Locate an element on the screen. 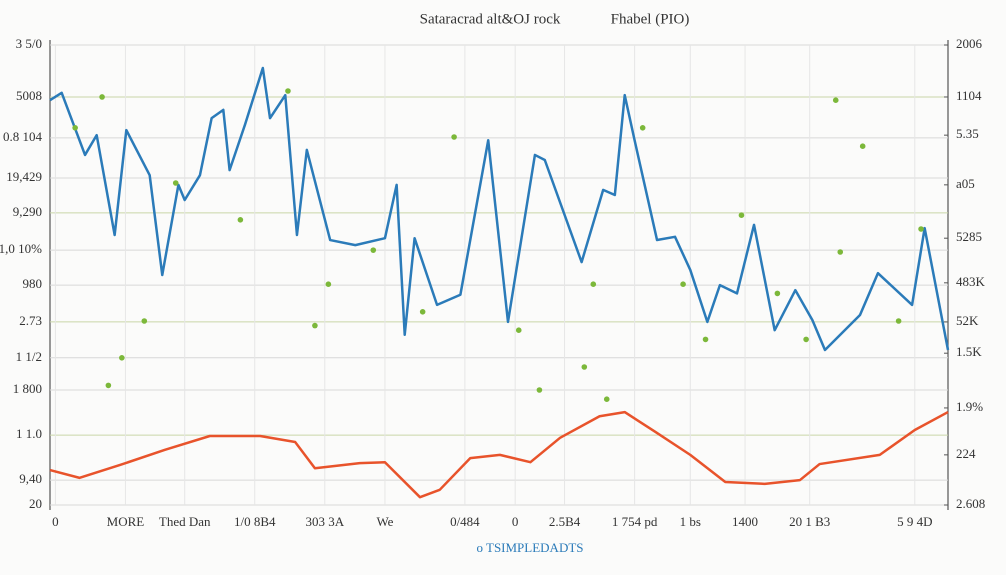  legend-text: o TSIMPLEDADTS is located at coordinates (529, 547).